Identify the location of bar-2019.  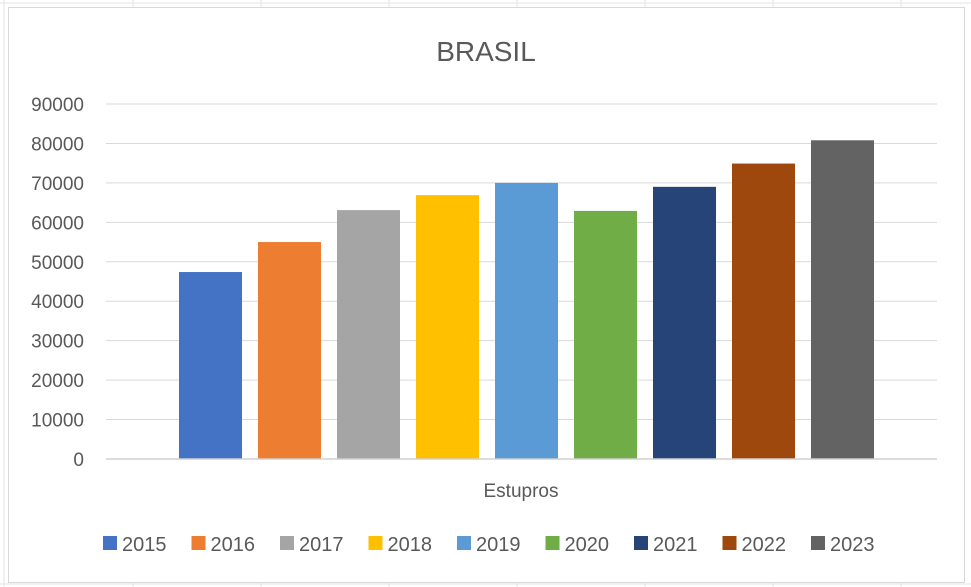
(526, 320).